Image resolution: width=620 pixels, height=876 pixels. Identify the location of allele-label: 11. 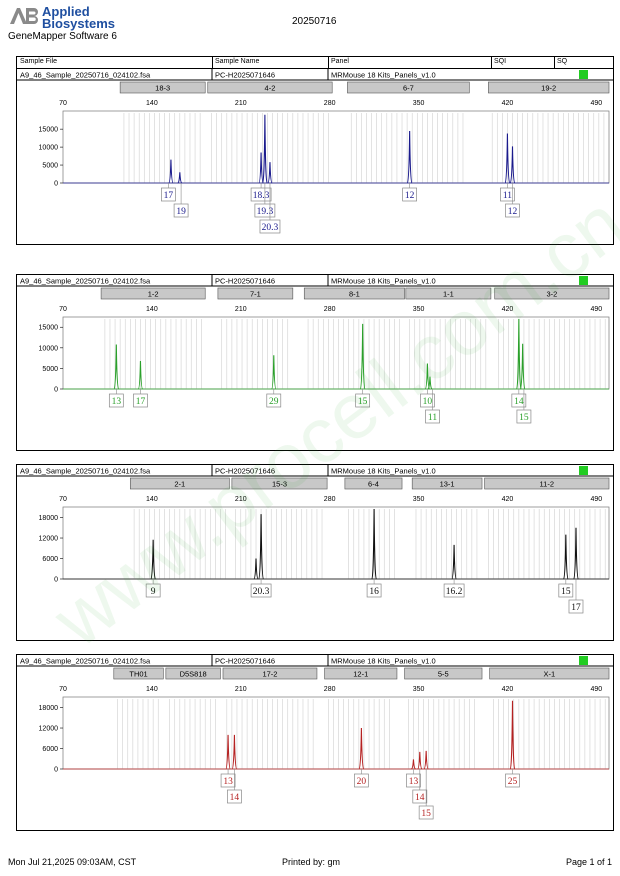
(432, 418).